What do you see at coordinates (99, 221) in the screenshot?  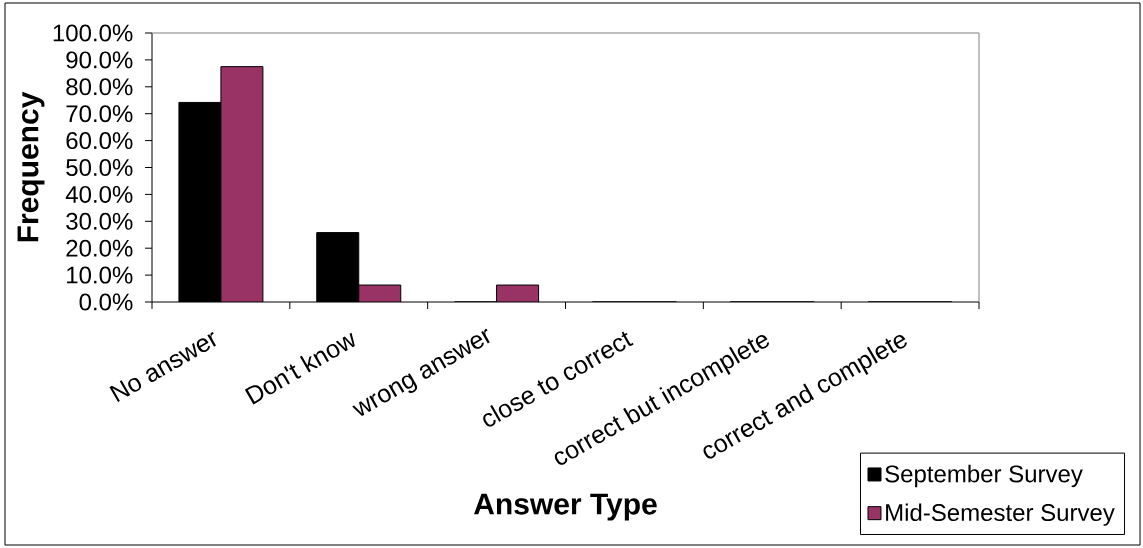 I see `y-tick-label: 30.0%` at bounding box center [99, 221].